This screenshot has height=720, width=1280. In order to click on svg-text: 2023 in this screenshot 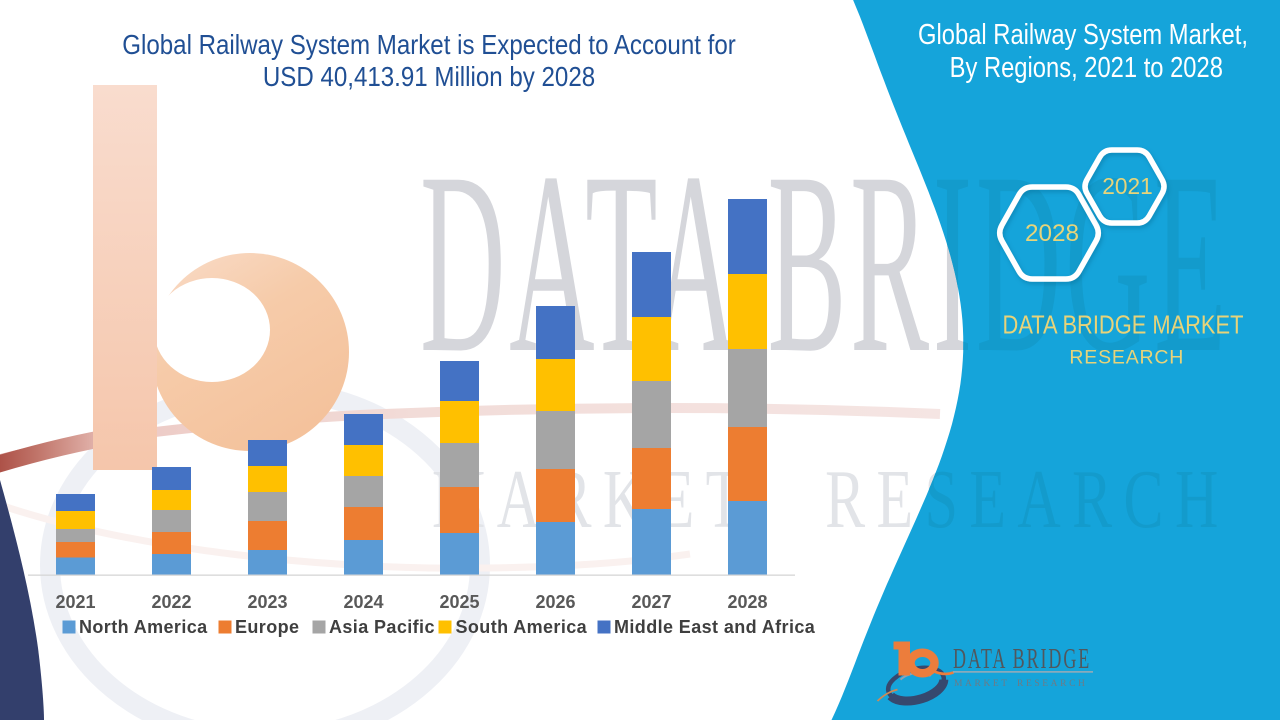, I will do `click(267, 602)`.